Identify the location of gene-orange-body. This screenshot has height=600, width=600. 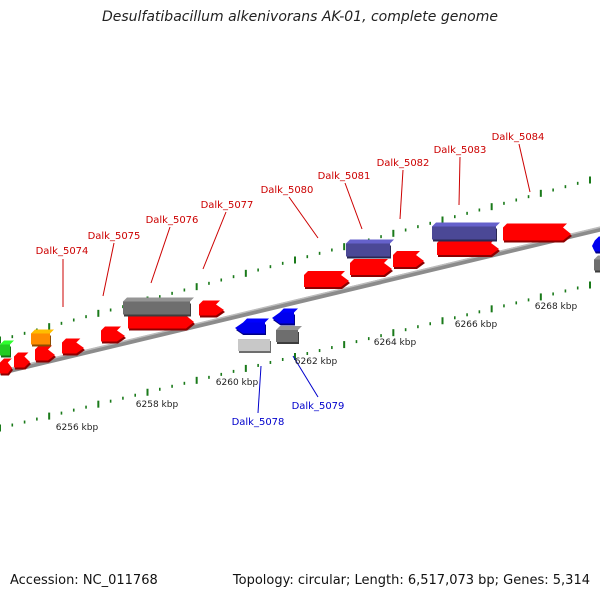
(40, 339).